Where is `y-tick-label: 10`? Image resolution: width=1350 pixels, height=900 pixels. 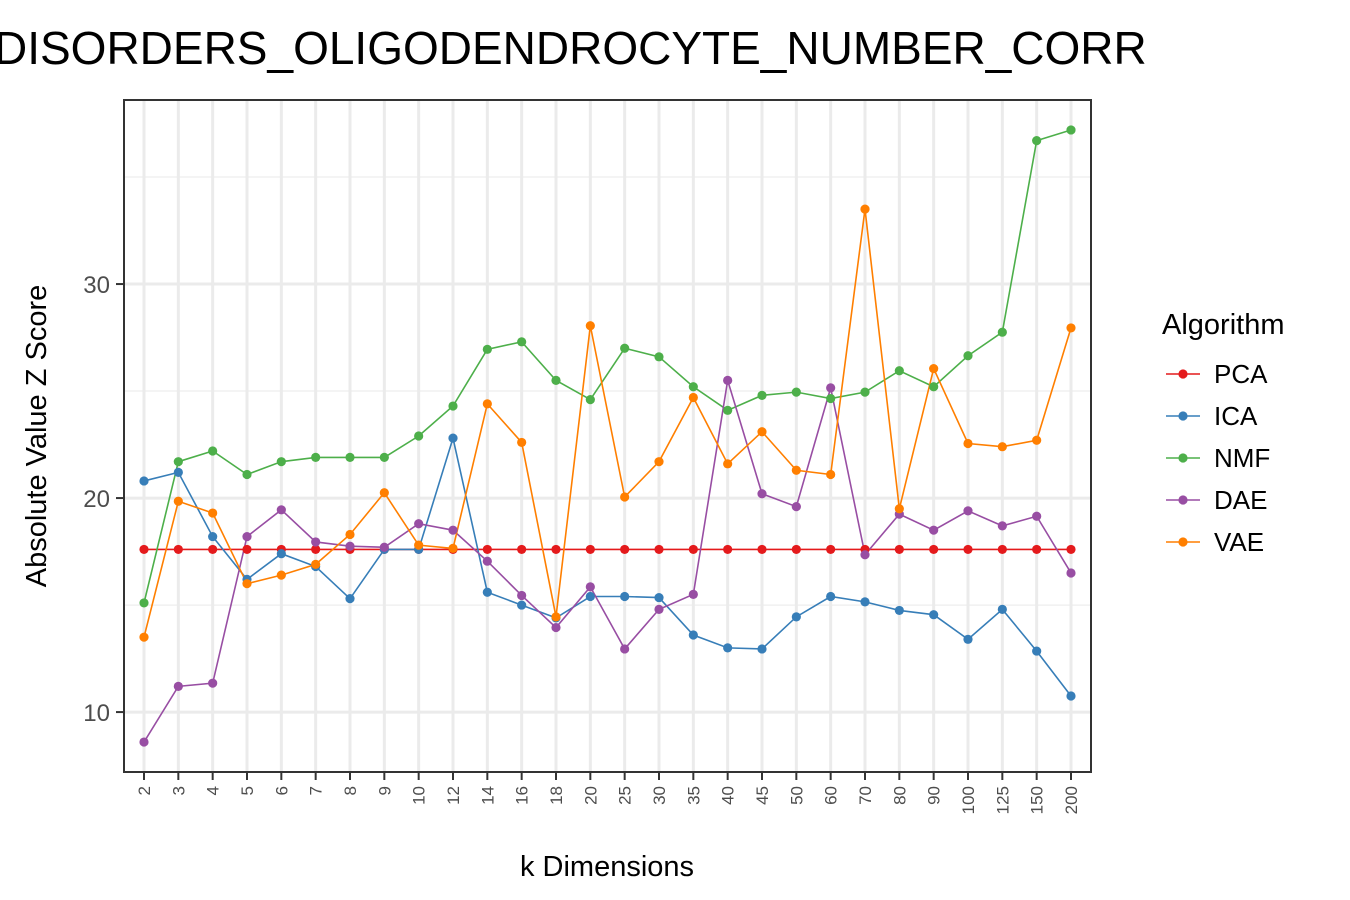
y-tick-label: 10 is located at coordinates (96, 713).